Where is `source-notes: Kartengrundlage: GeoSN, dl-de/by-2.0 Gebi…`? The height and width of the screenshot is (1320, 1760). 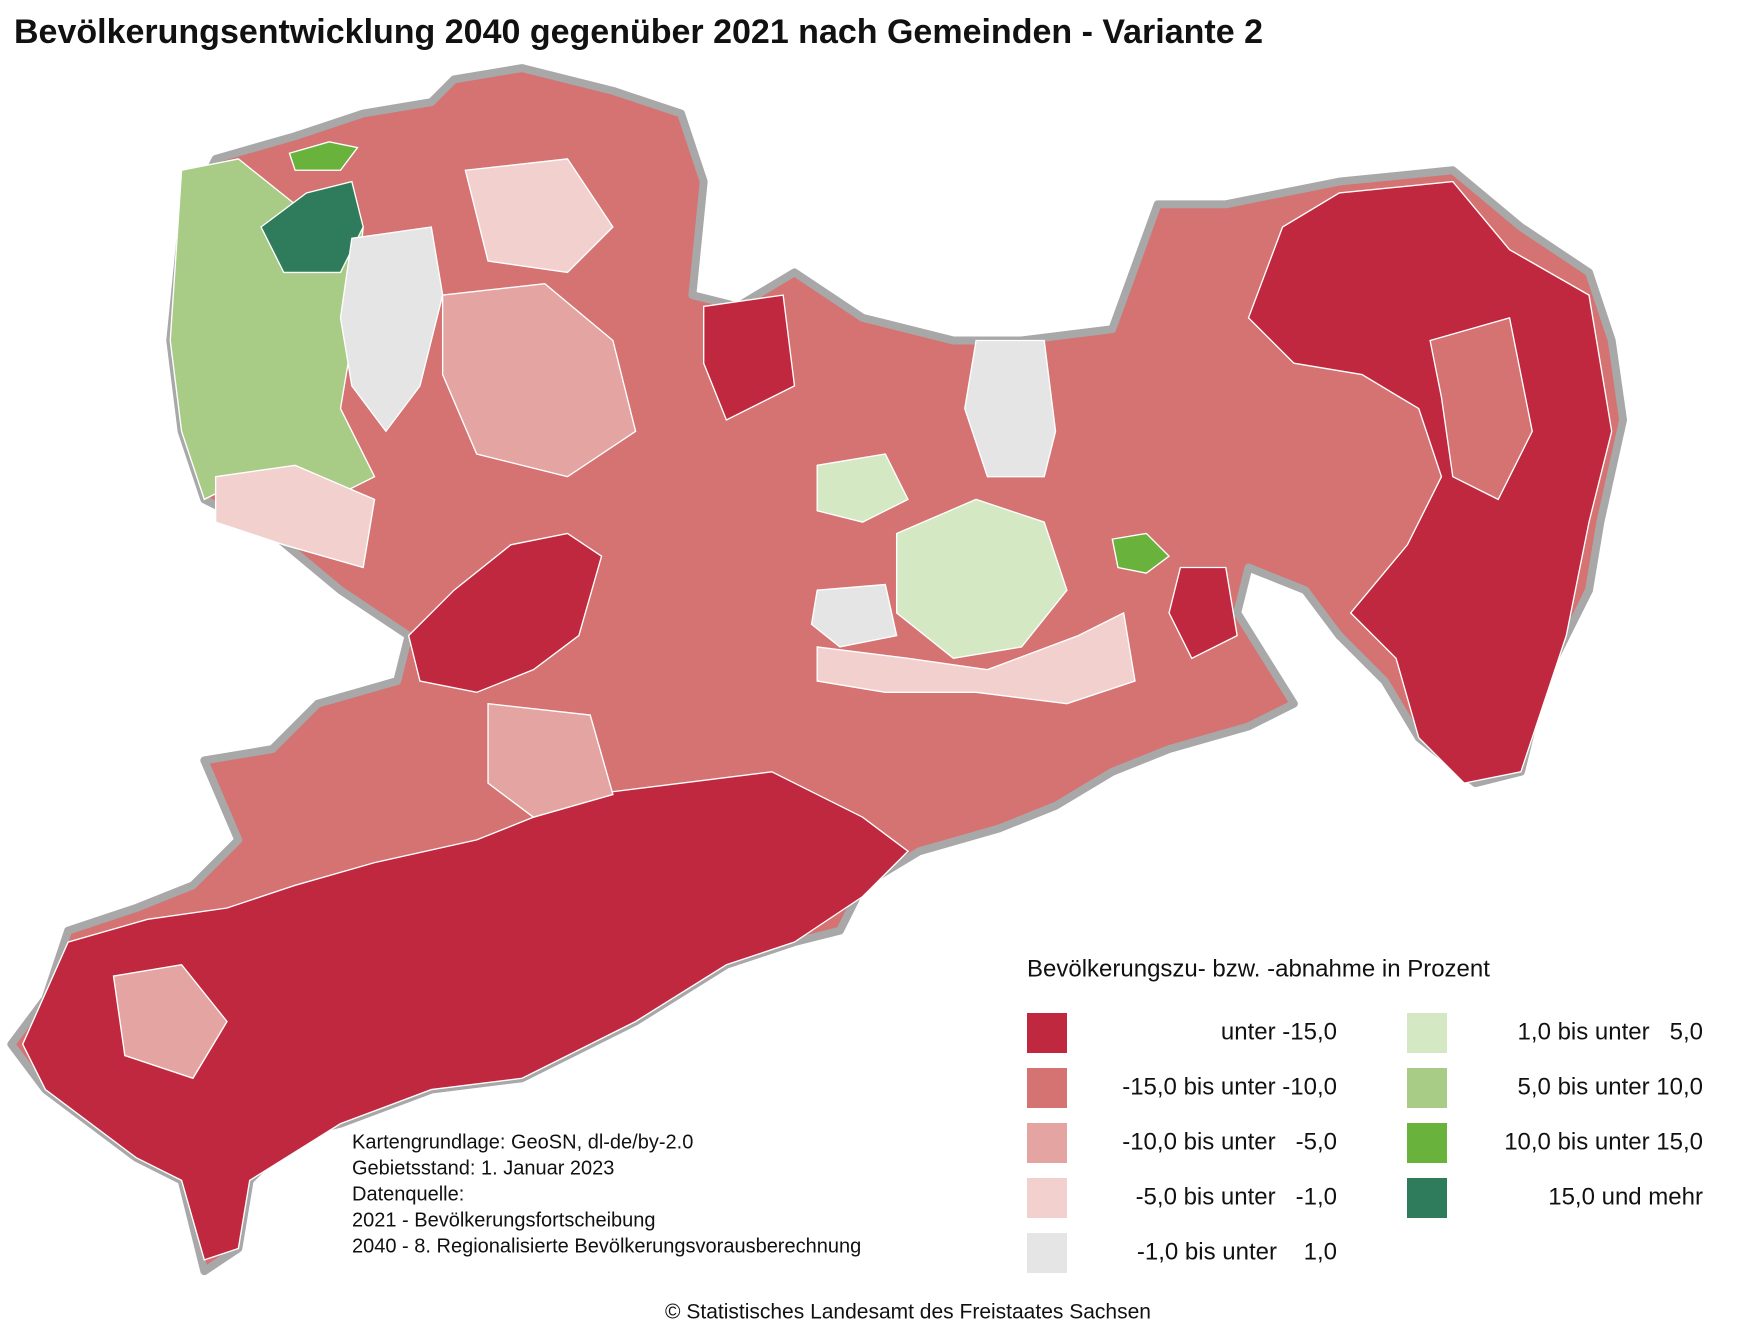 source-notes: Kartengrundlage: GeoSN, dl-de/by-2.0 Gebi… is located at coordinates (606, 1194).